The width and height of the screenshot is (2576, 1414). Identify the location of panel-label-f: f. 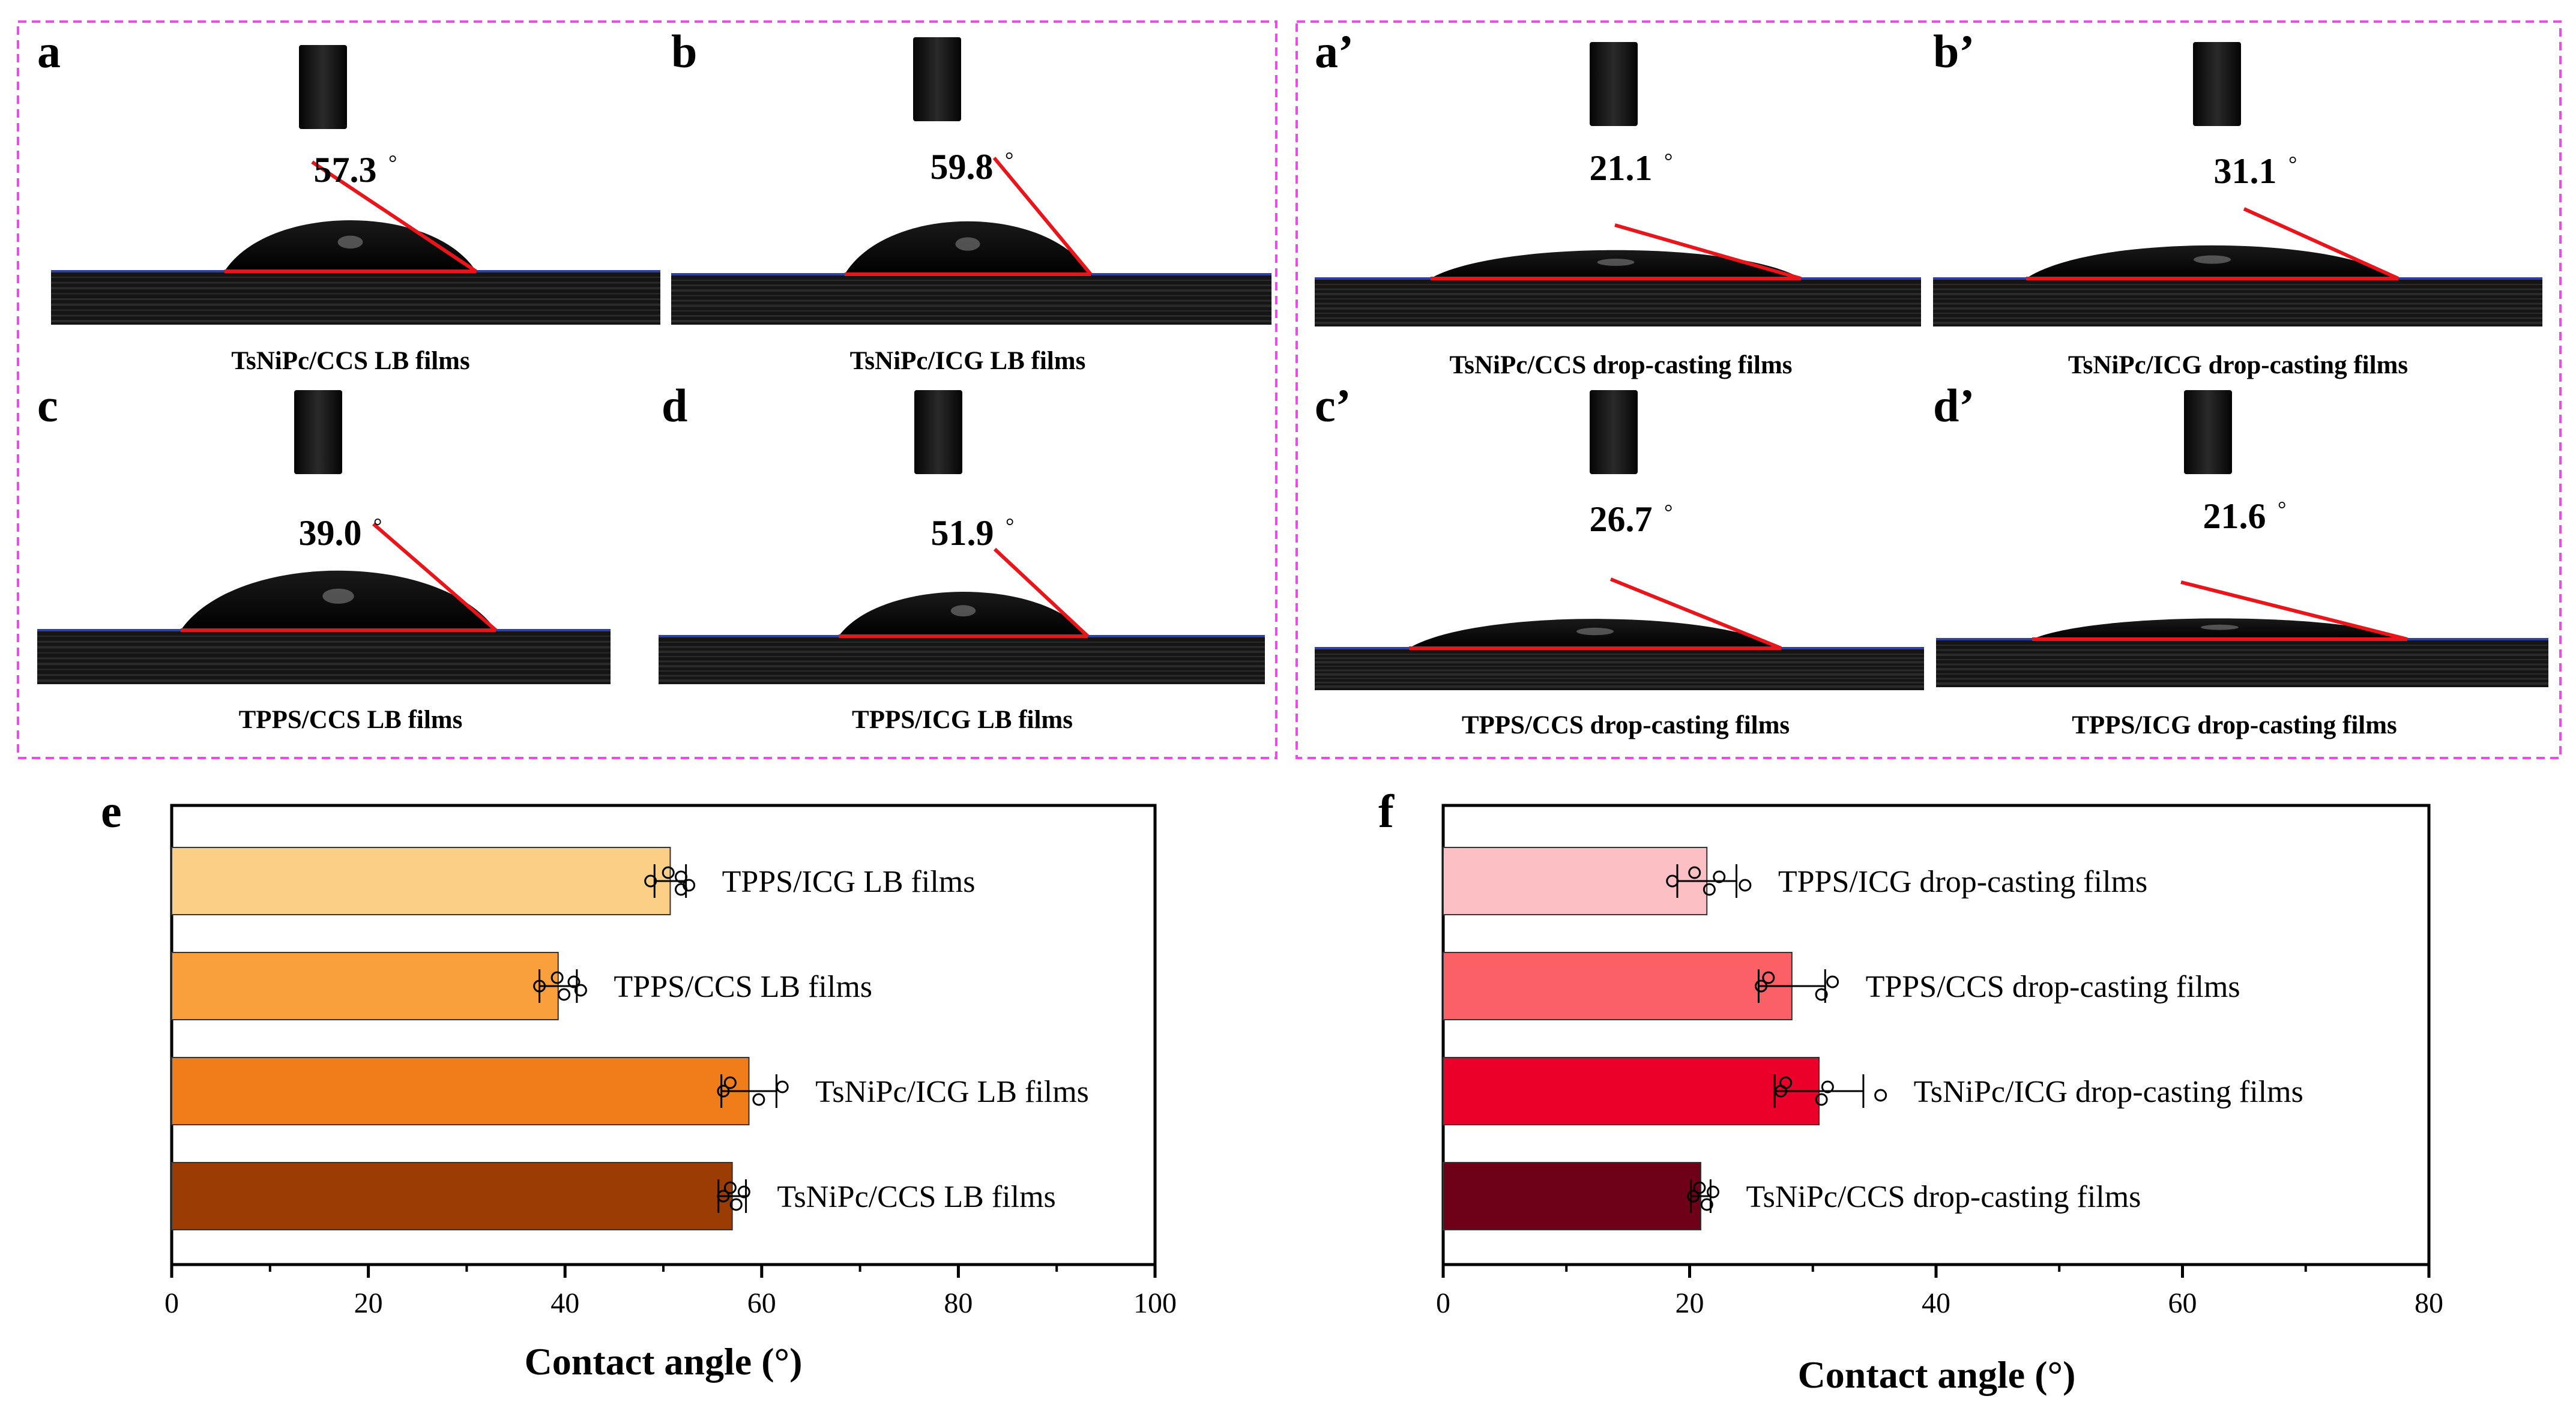
(1386, 811).